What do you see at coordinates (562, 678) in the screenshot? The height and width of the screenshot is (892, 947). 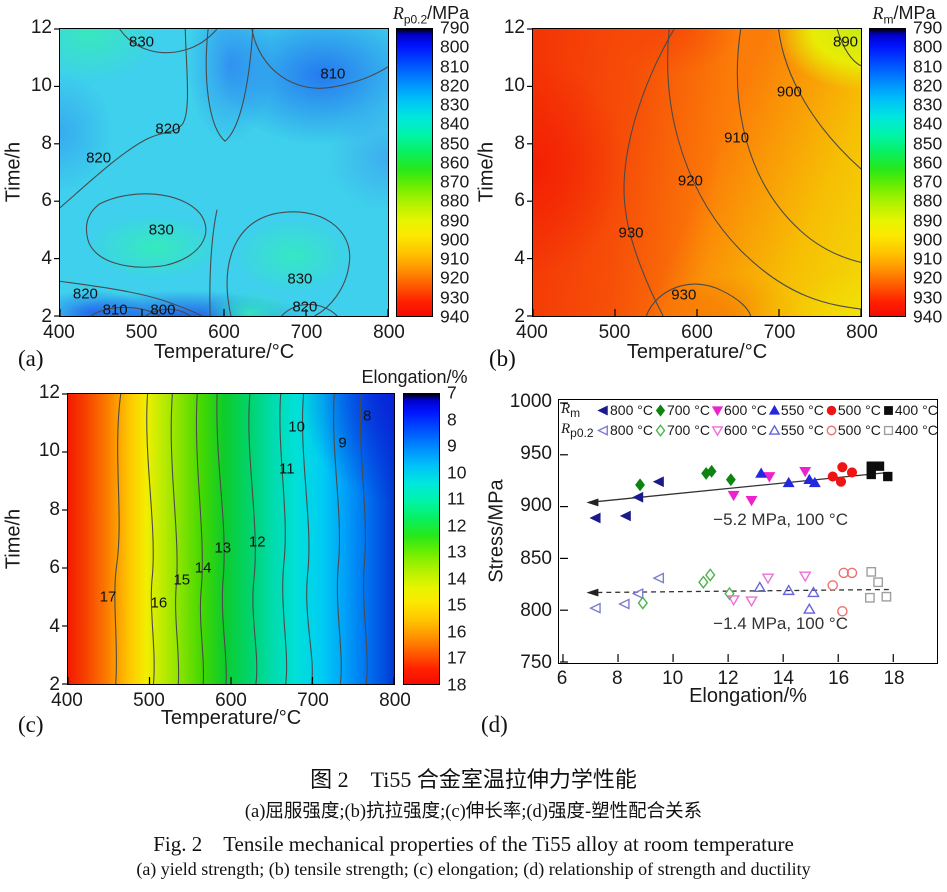 I see `x-tick-label: 6` at bounding box center [562, 678].